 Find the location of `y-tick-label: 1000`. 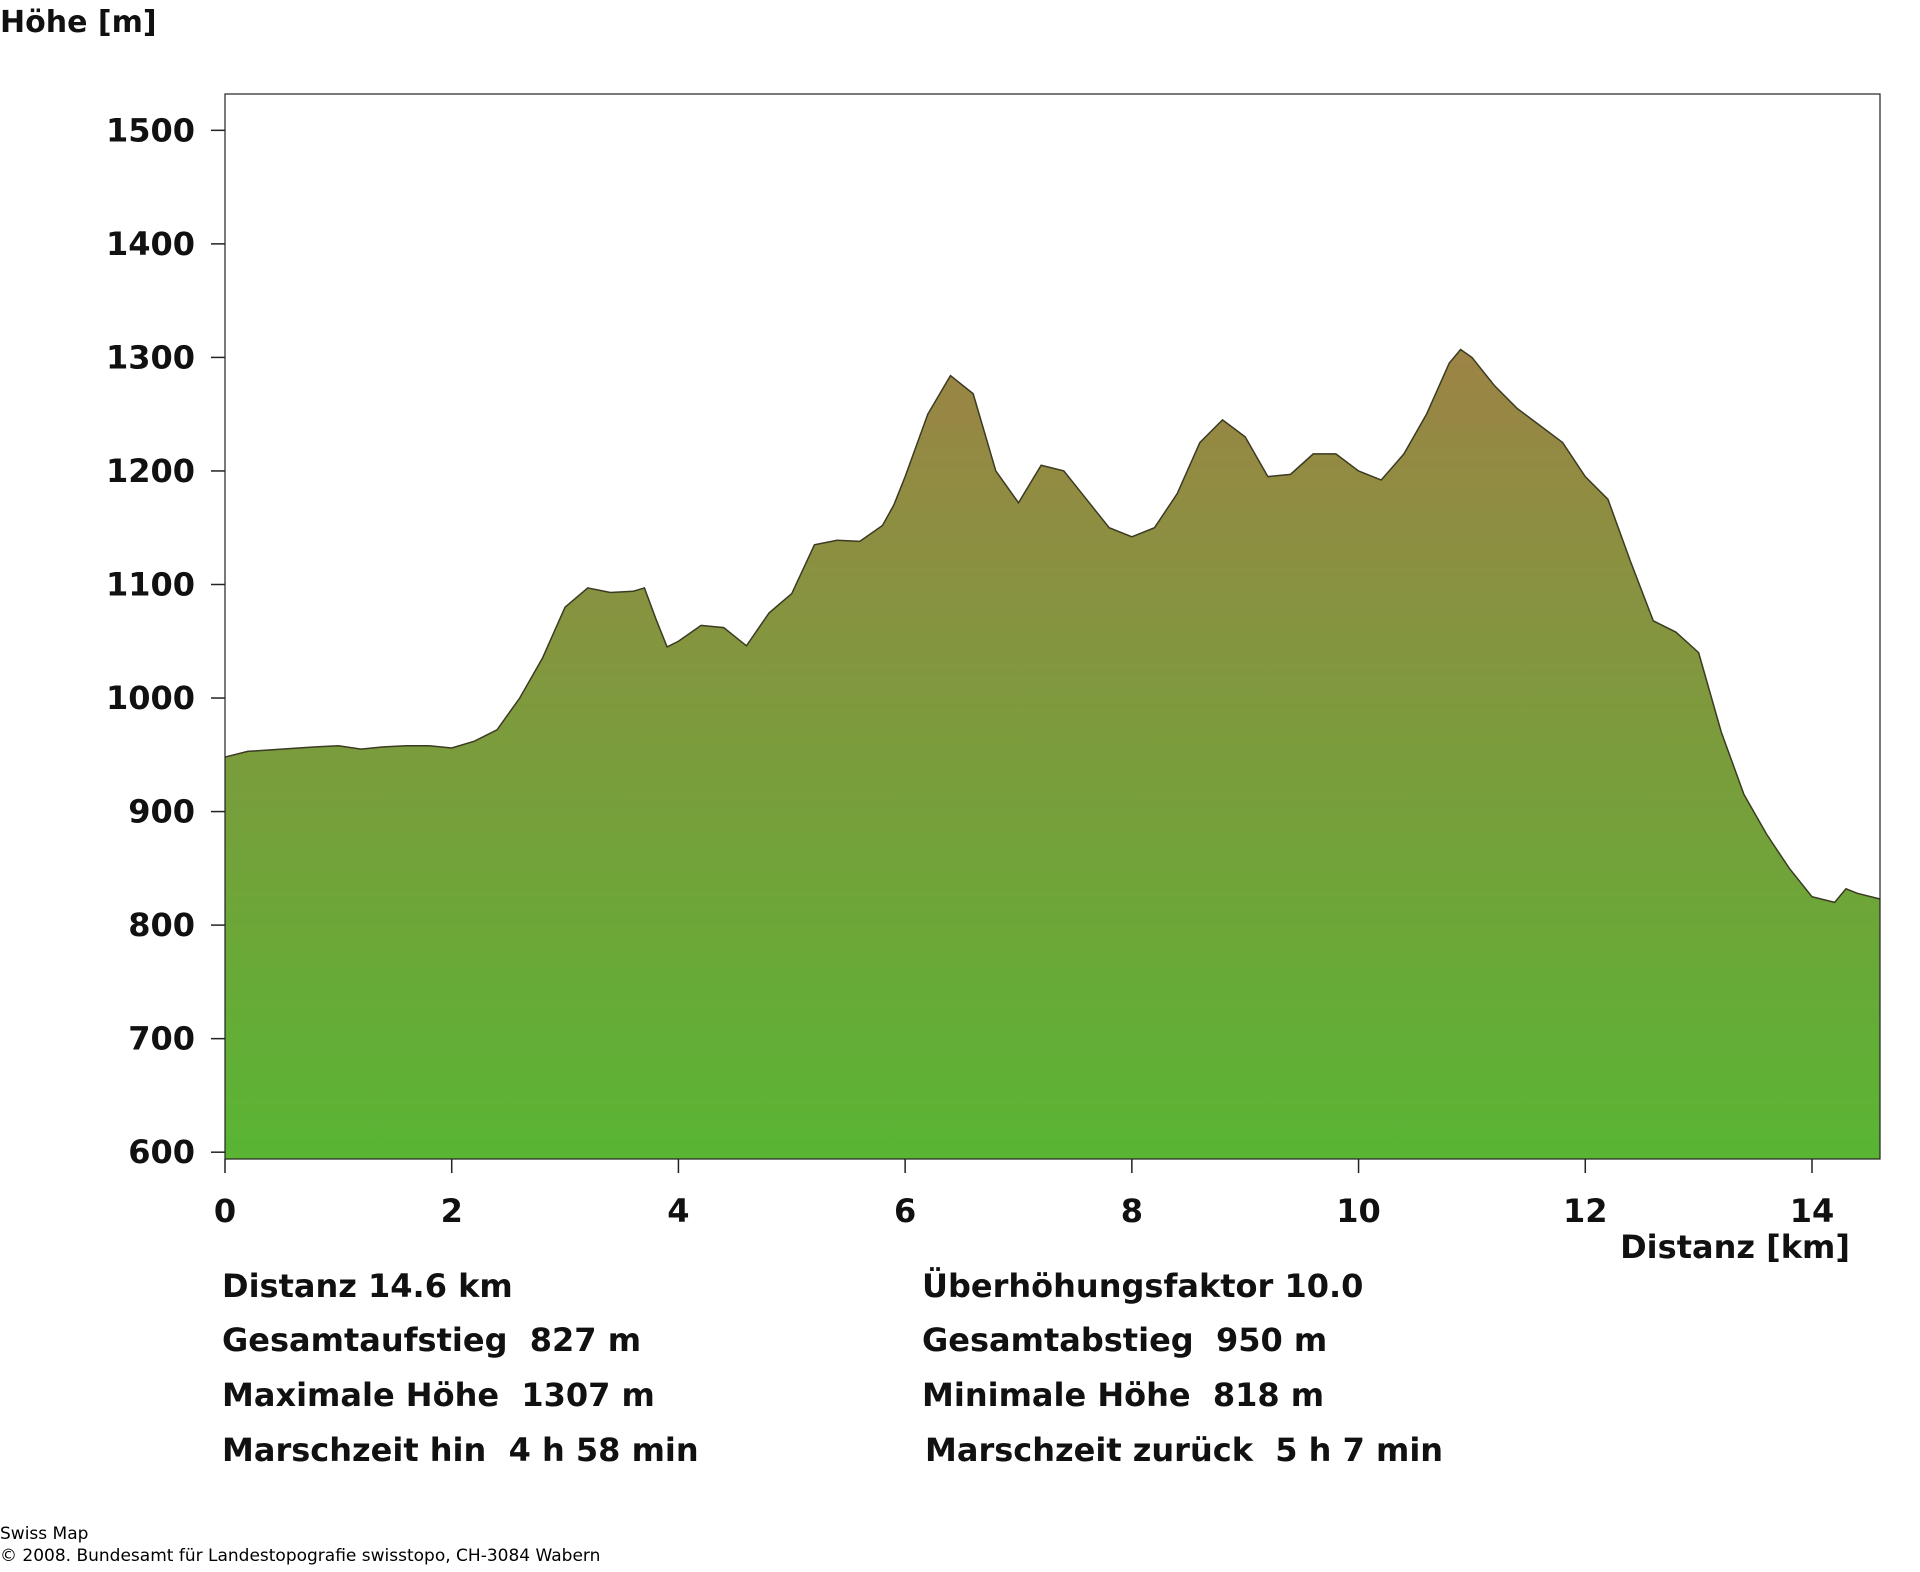

y-tick-label: 1000 is located at coordinates (150, 698).